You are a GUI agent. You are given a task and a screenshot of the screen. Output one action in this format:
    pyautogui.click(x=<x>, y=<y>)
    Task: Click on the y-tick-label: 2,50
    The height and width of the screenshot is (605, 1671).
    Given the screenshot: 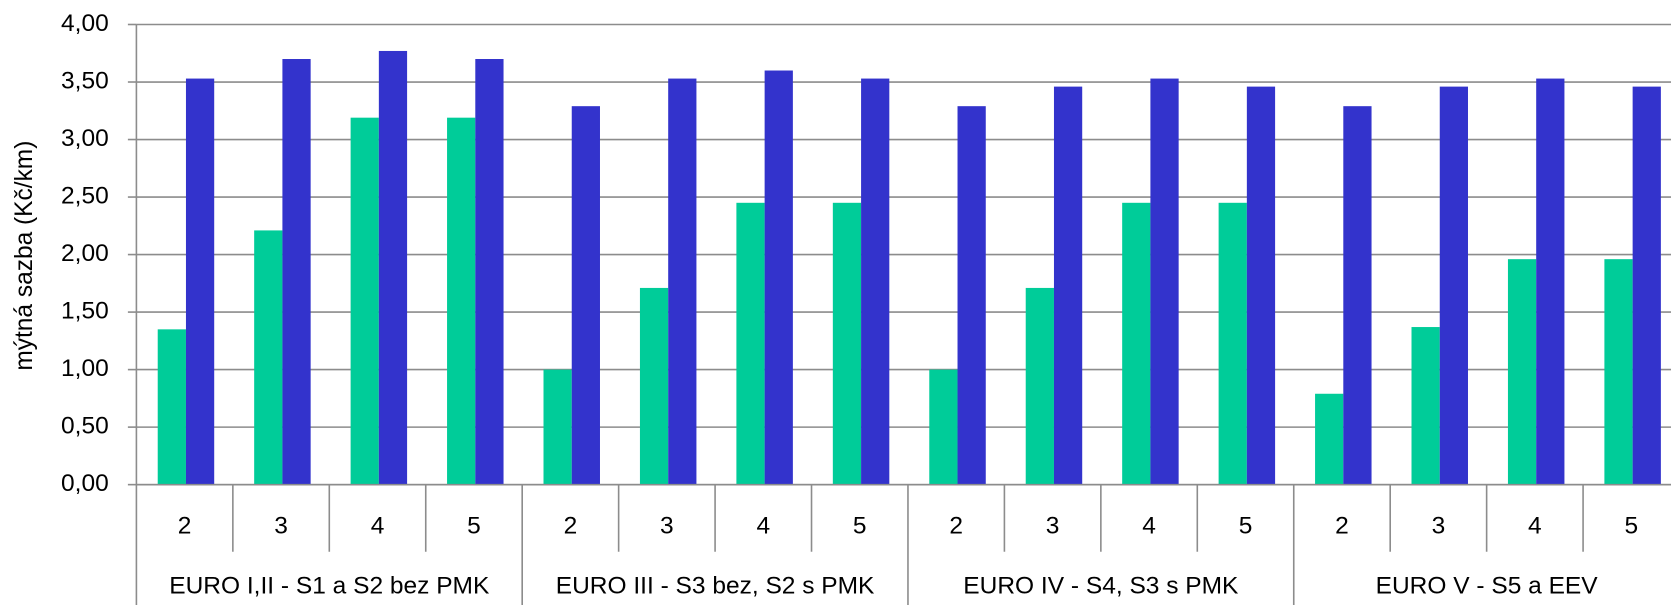 What is the action you would take?
    pyautogui.click(x=85, y=196)
    